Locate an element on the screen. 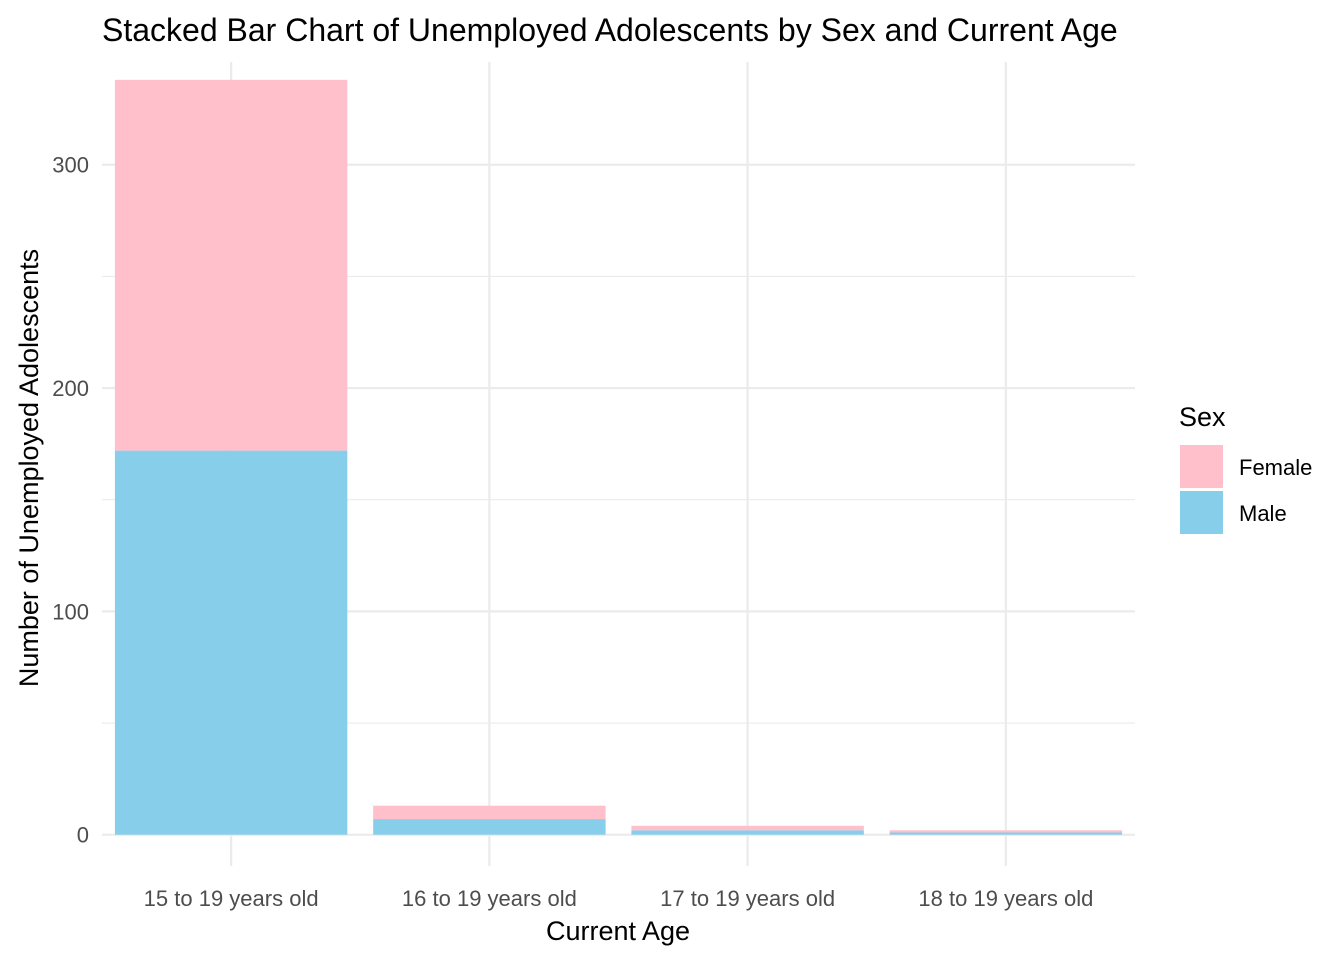  y-tick-label: 100 is located at coordinates (70, 611).